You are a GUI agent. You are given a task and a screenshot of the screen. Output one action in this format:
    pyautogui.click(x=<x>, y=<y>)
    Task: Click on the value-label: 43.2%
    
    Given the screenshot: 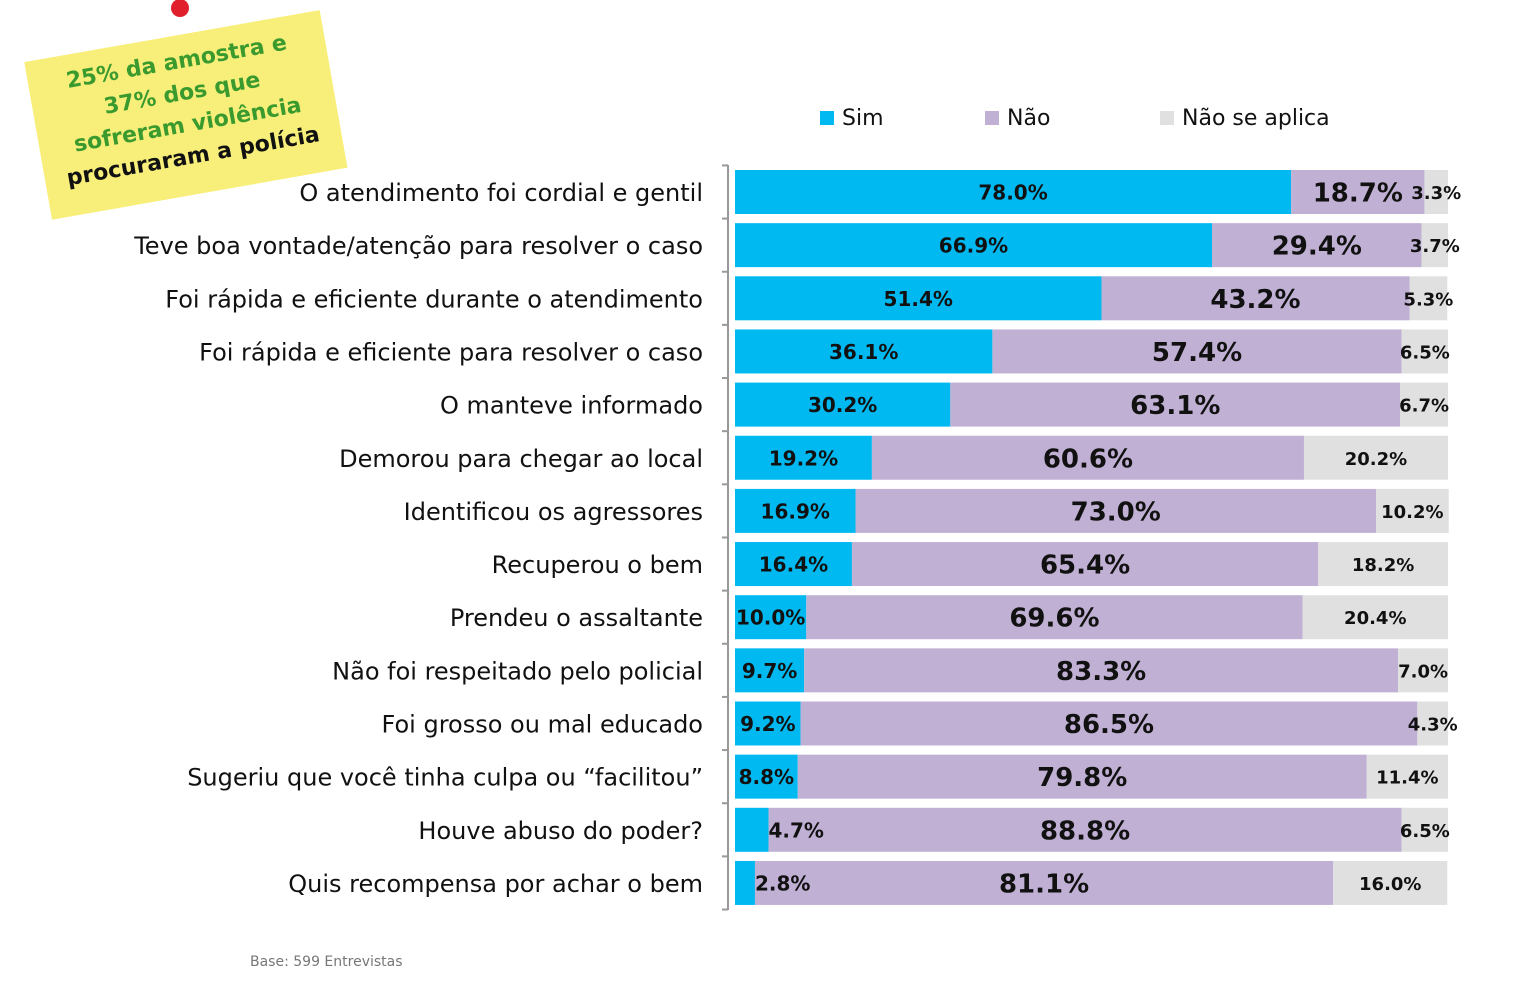 What is the action you would take?
    pyautogui.click(x=1255, y=300)
    